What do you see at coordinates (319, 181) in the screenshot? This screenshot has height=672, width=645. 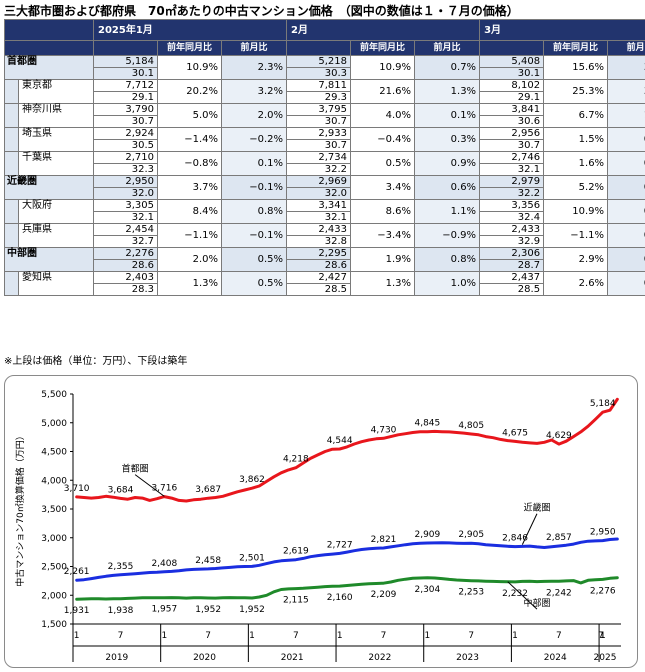 I see `price-cell: 2,969` at bounding box center [319, 181].